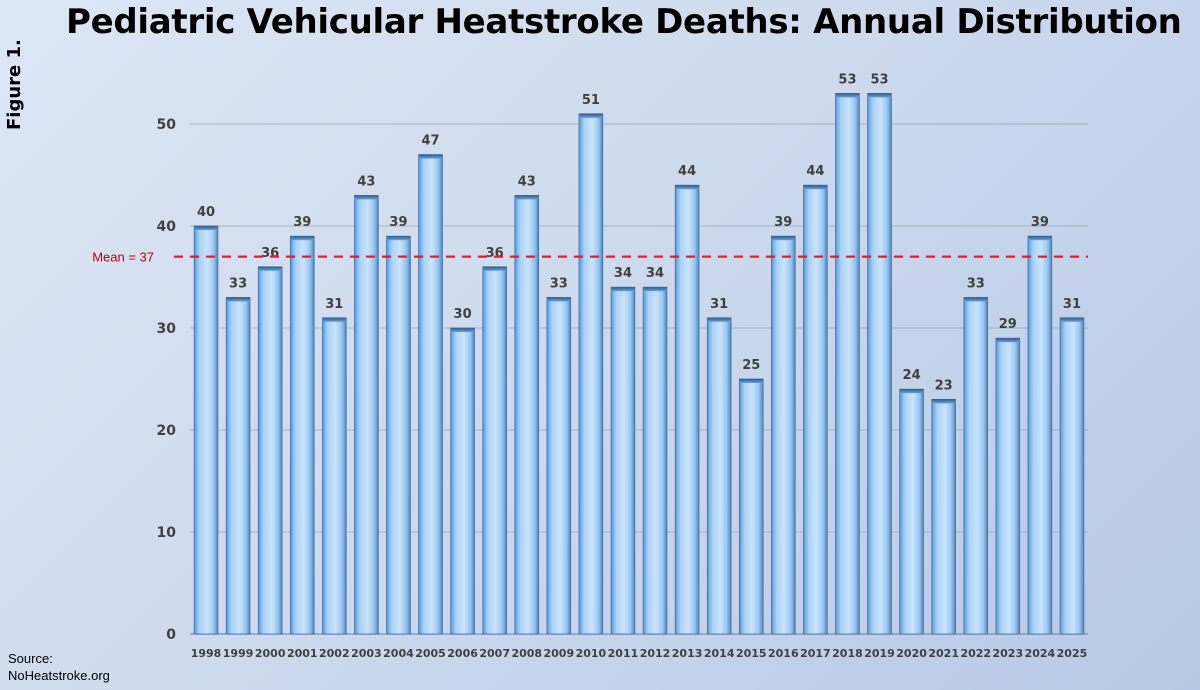 This screenshot has height=690, width=1200. Describe the element at coordinates (463, 314) in the screenshot. I see `data-label: 30` at that location.